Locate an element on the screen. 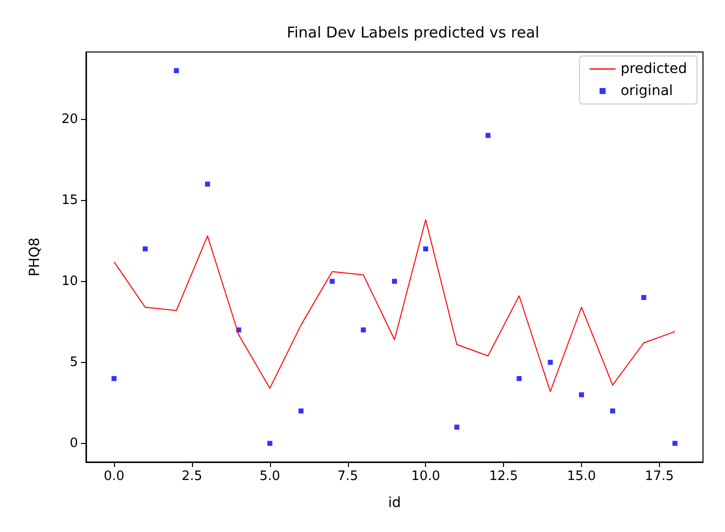 This screenshot has height=532, width=725. x-tick-label: 15.0 is located at coordinates (581, 476).